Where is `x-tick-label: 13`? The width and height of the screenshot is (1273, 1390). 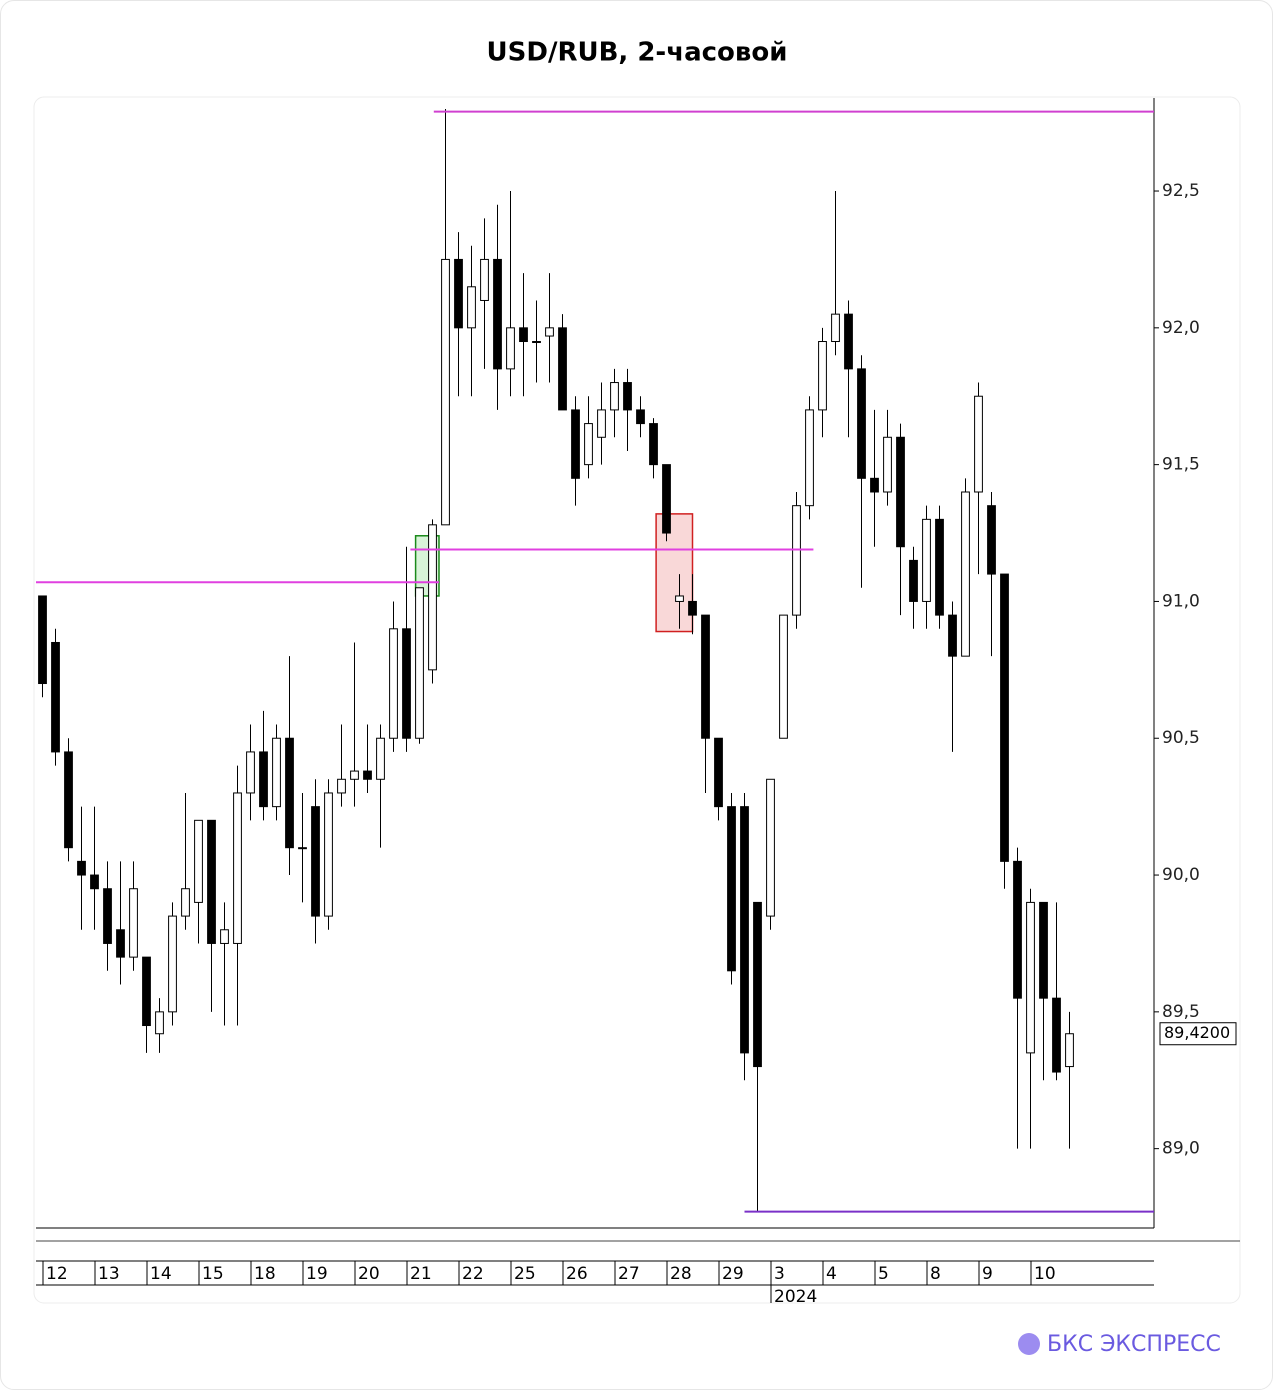
x-tick-label: 13 is located at coordinates (109, 1274).